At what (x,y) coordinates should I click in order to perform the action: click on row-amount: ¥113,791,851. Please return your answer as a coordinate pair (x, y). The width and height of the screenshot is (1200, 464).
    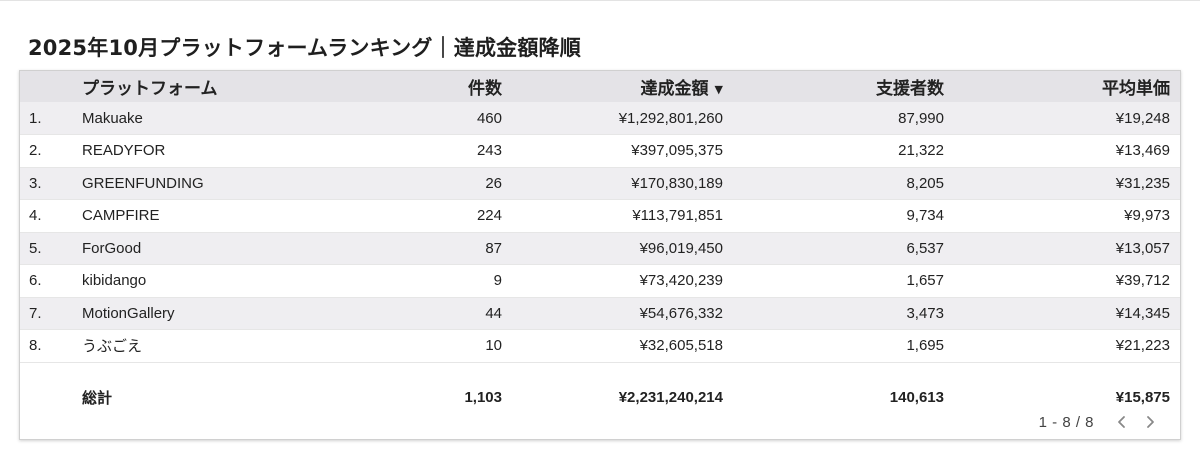
    Looking at the image, I should click on (677, 216).